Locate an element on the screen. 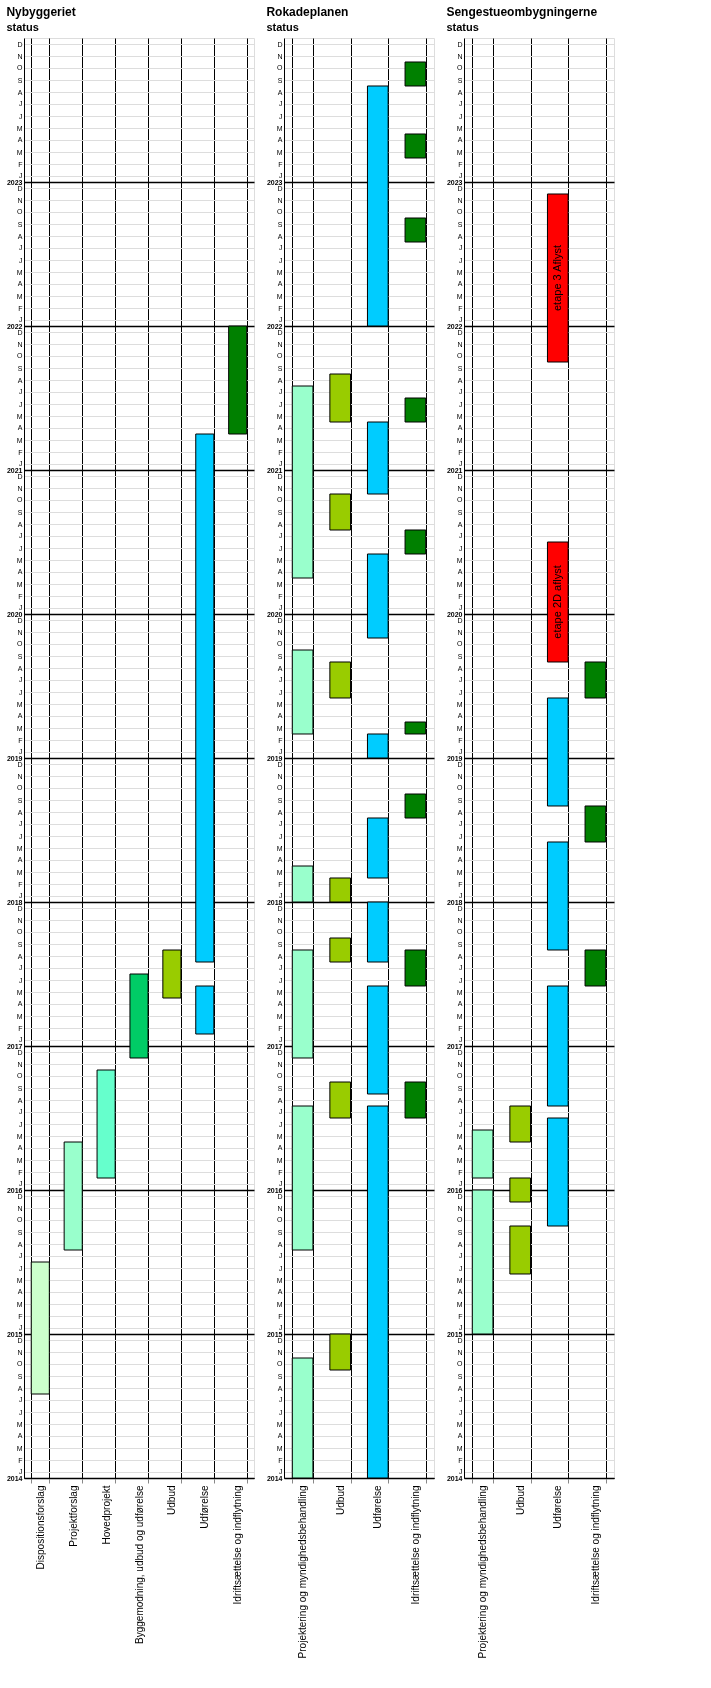  data-label: etape 2D aflyst is located at coordinates (556, 602).